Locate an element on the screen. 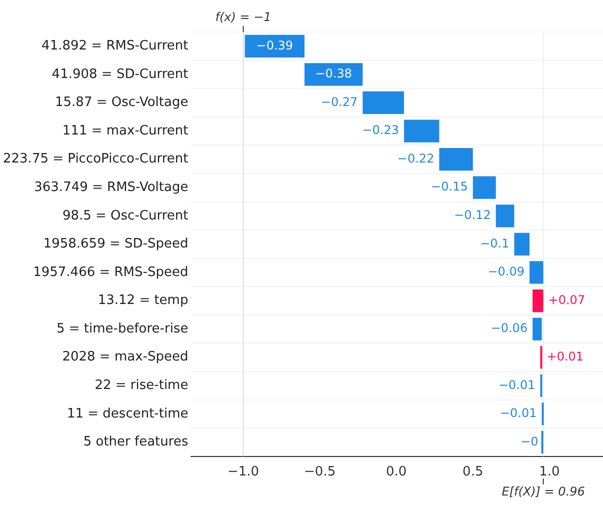  data-label: −0.23 is located at coordinates (381, 130).